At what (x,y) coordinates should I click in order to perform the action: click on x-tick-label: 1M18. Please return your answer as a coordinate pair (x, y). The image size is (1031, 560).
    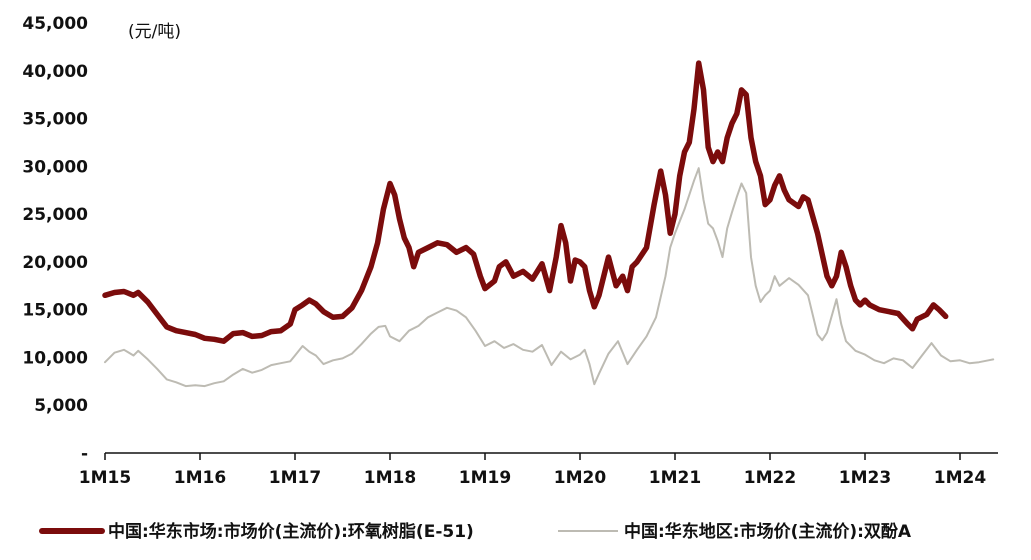
    Looking at the image, I should click on (390, 478).